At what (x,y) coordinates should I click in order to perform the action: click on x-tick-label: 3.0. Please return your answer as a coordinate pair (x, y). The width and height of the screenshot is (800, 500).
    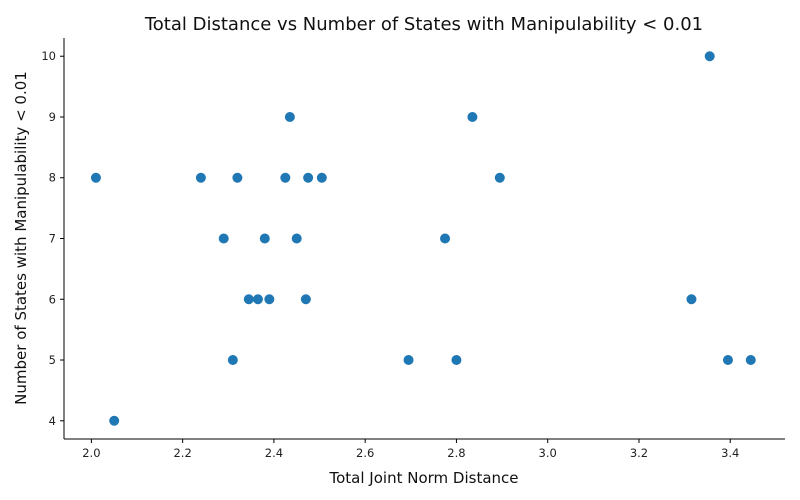
    Looking at the image, I should click on (548, 453).